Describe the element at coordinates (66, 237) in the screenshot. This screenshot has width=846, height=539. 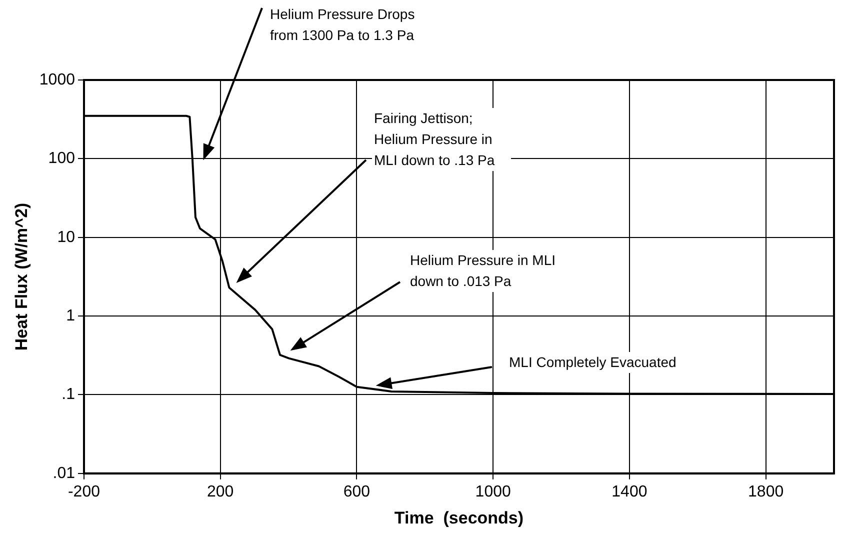
I see `y-tick-label: 10` at that location.